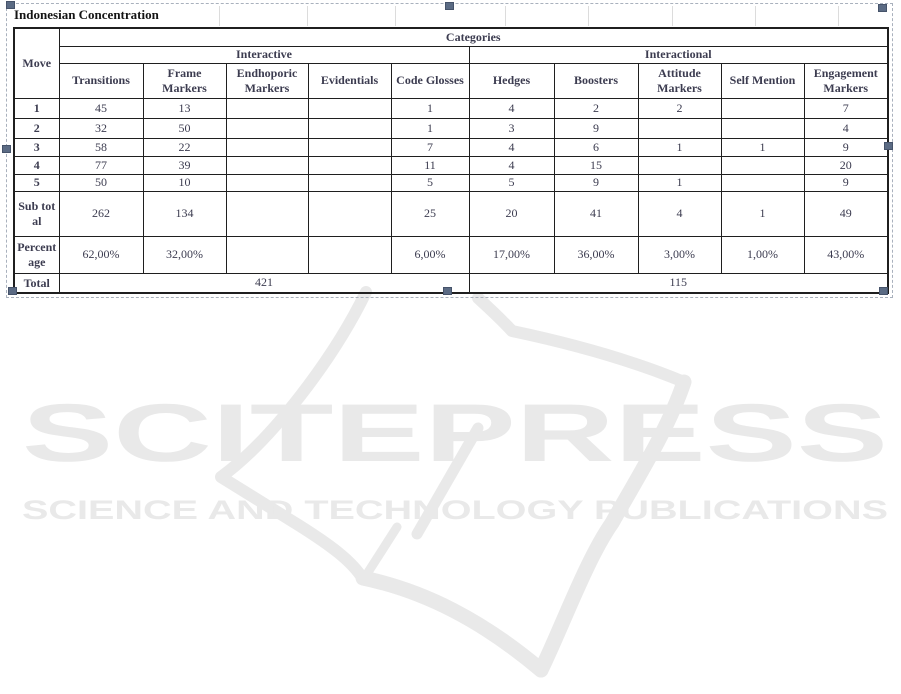 The image size is (901, 694). I want to click on data-cell: 6,00%, so click(430, 254).